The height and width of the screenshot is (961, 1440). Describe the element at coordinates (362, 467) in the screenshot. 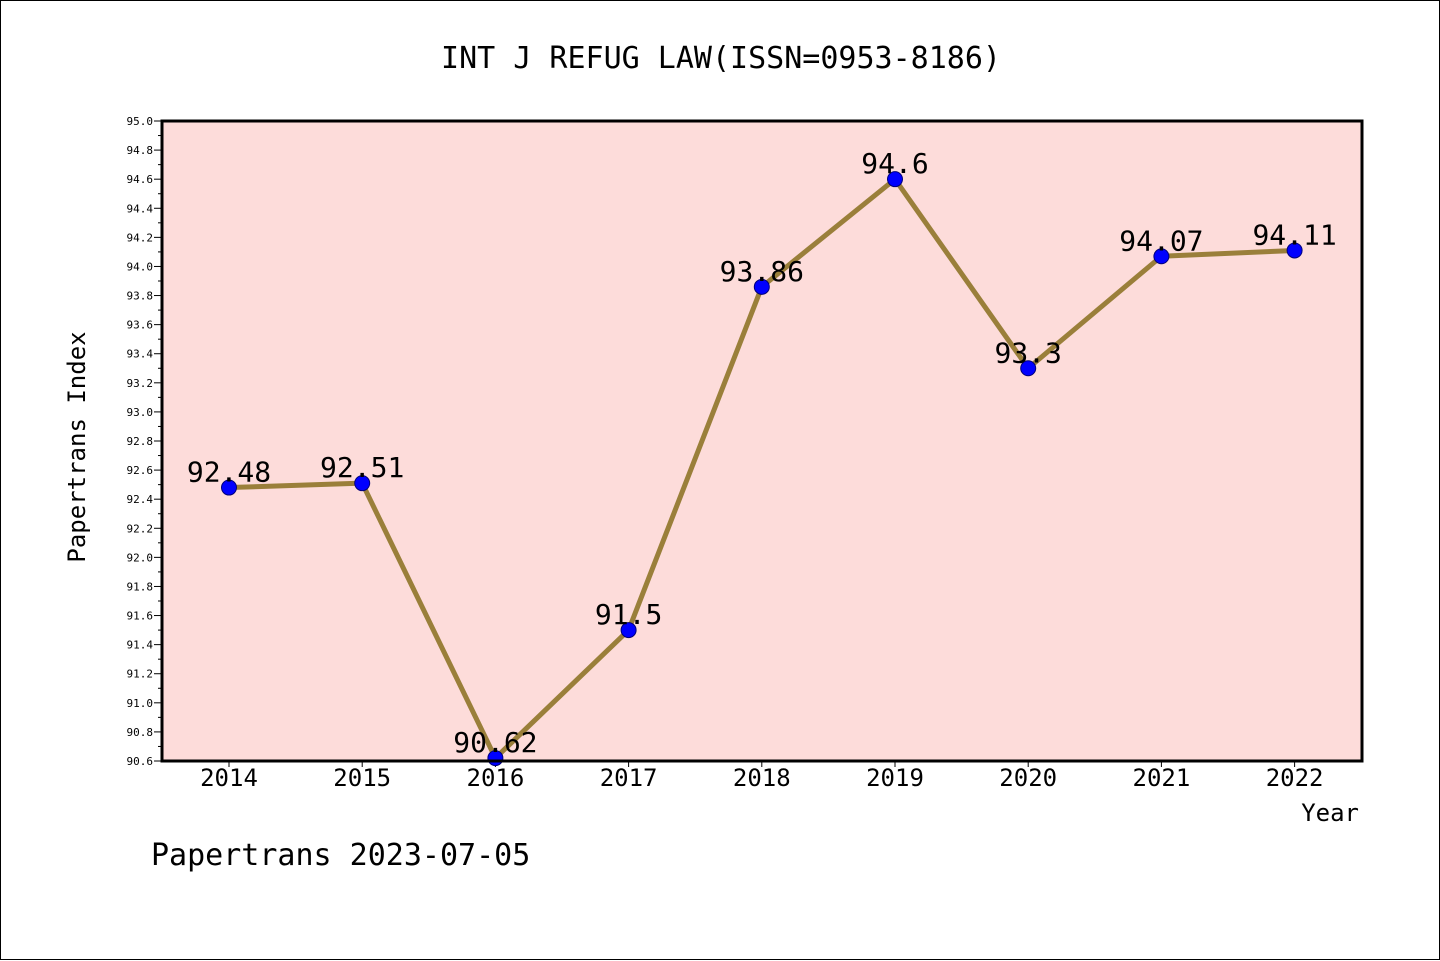

I see `data-label: 92.51` at that location.